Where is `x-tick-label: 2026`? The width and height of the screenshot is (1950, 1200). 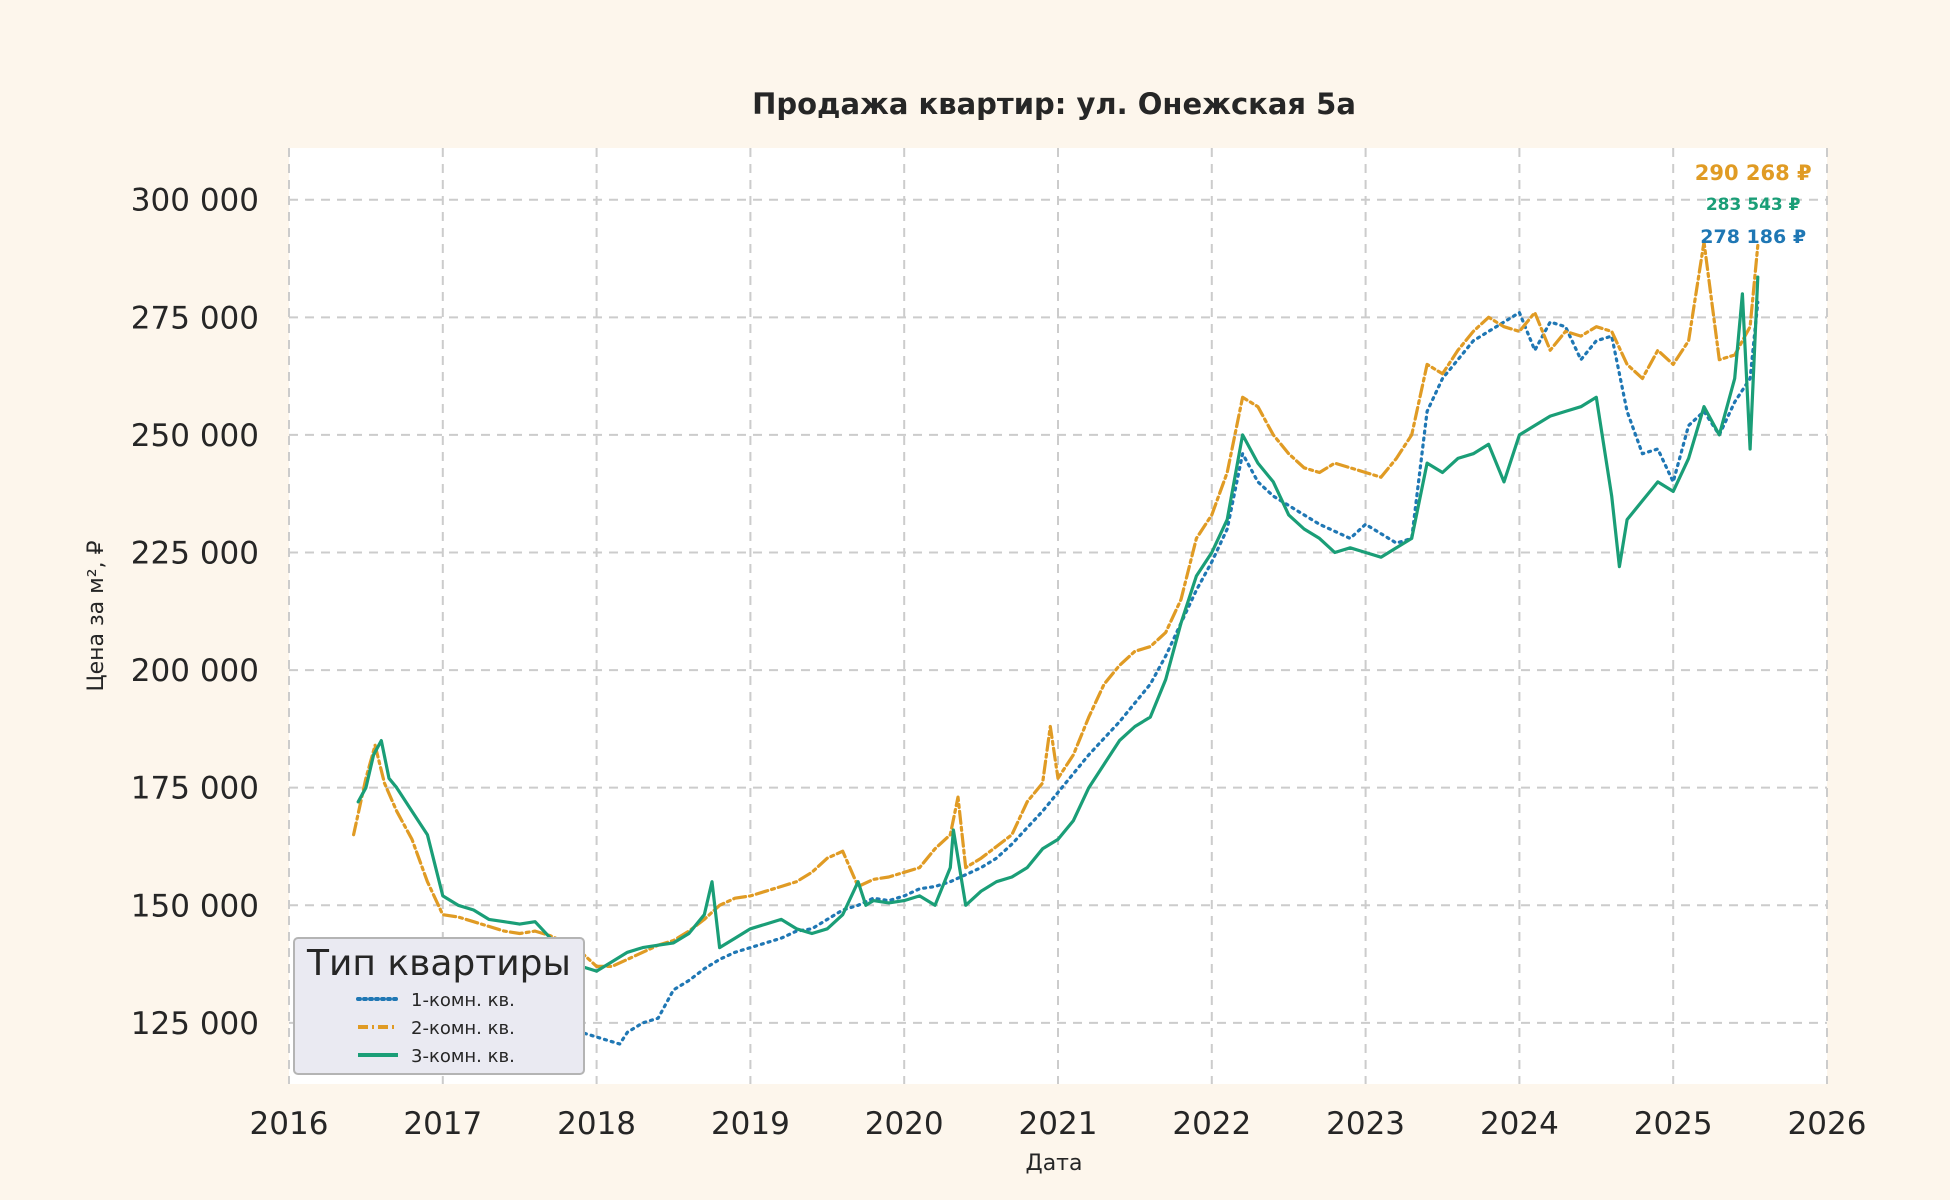
x-tick-label: 2026 is located at coordinates (1827, 1124).